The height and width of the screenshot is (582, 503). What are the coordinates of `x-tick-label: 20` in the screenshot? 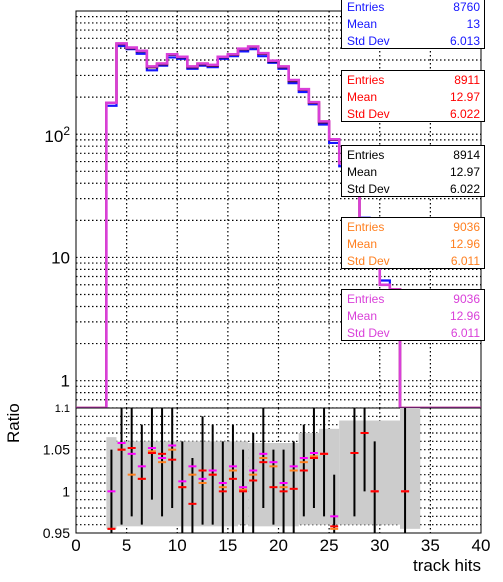 It's located at (278, 545).